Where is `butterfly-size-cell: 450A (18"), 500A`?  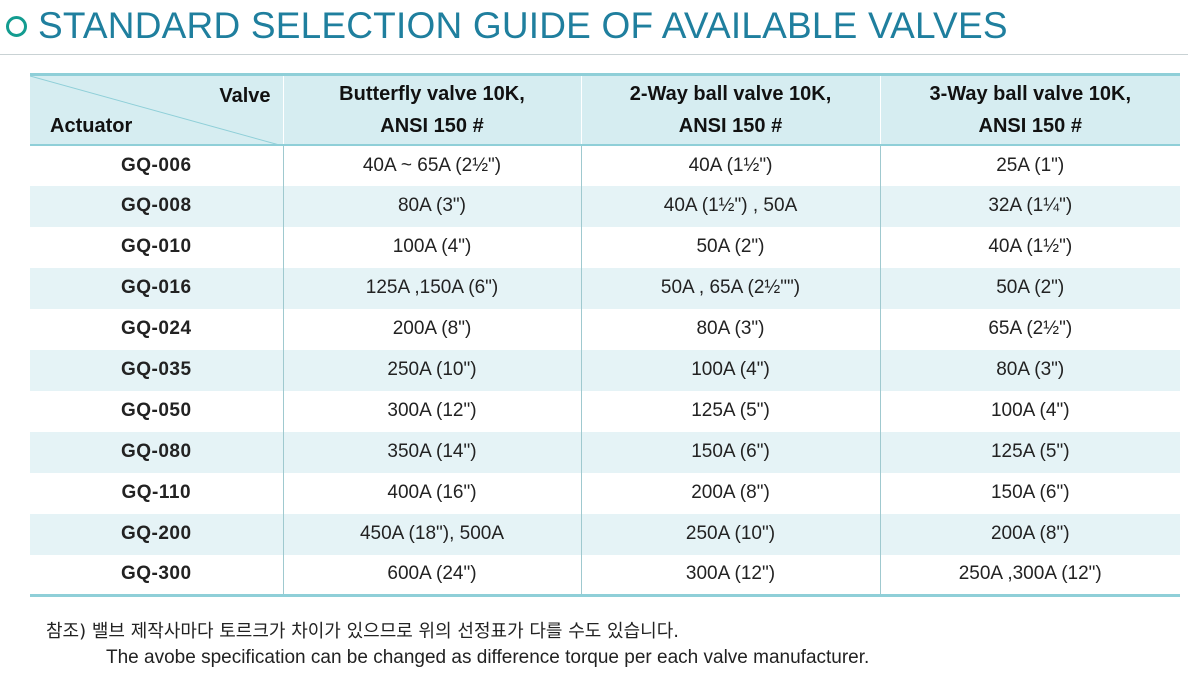 butterfly-size-cell: 450A (18"), 500A is located at coordinates (431, 534).